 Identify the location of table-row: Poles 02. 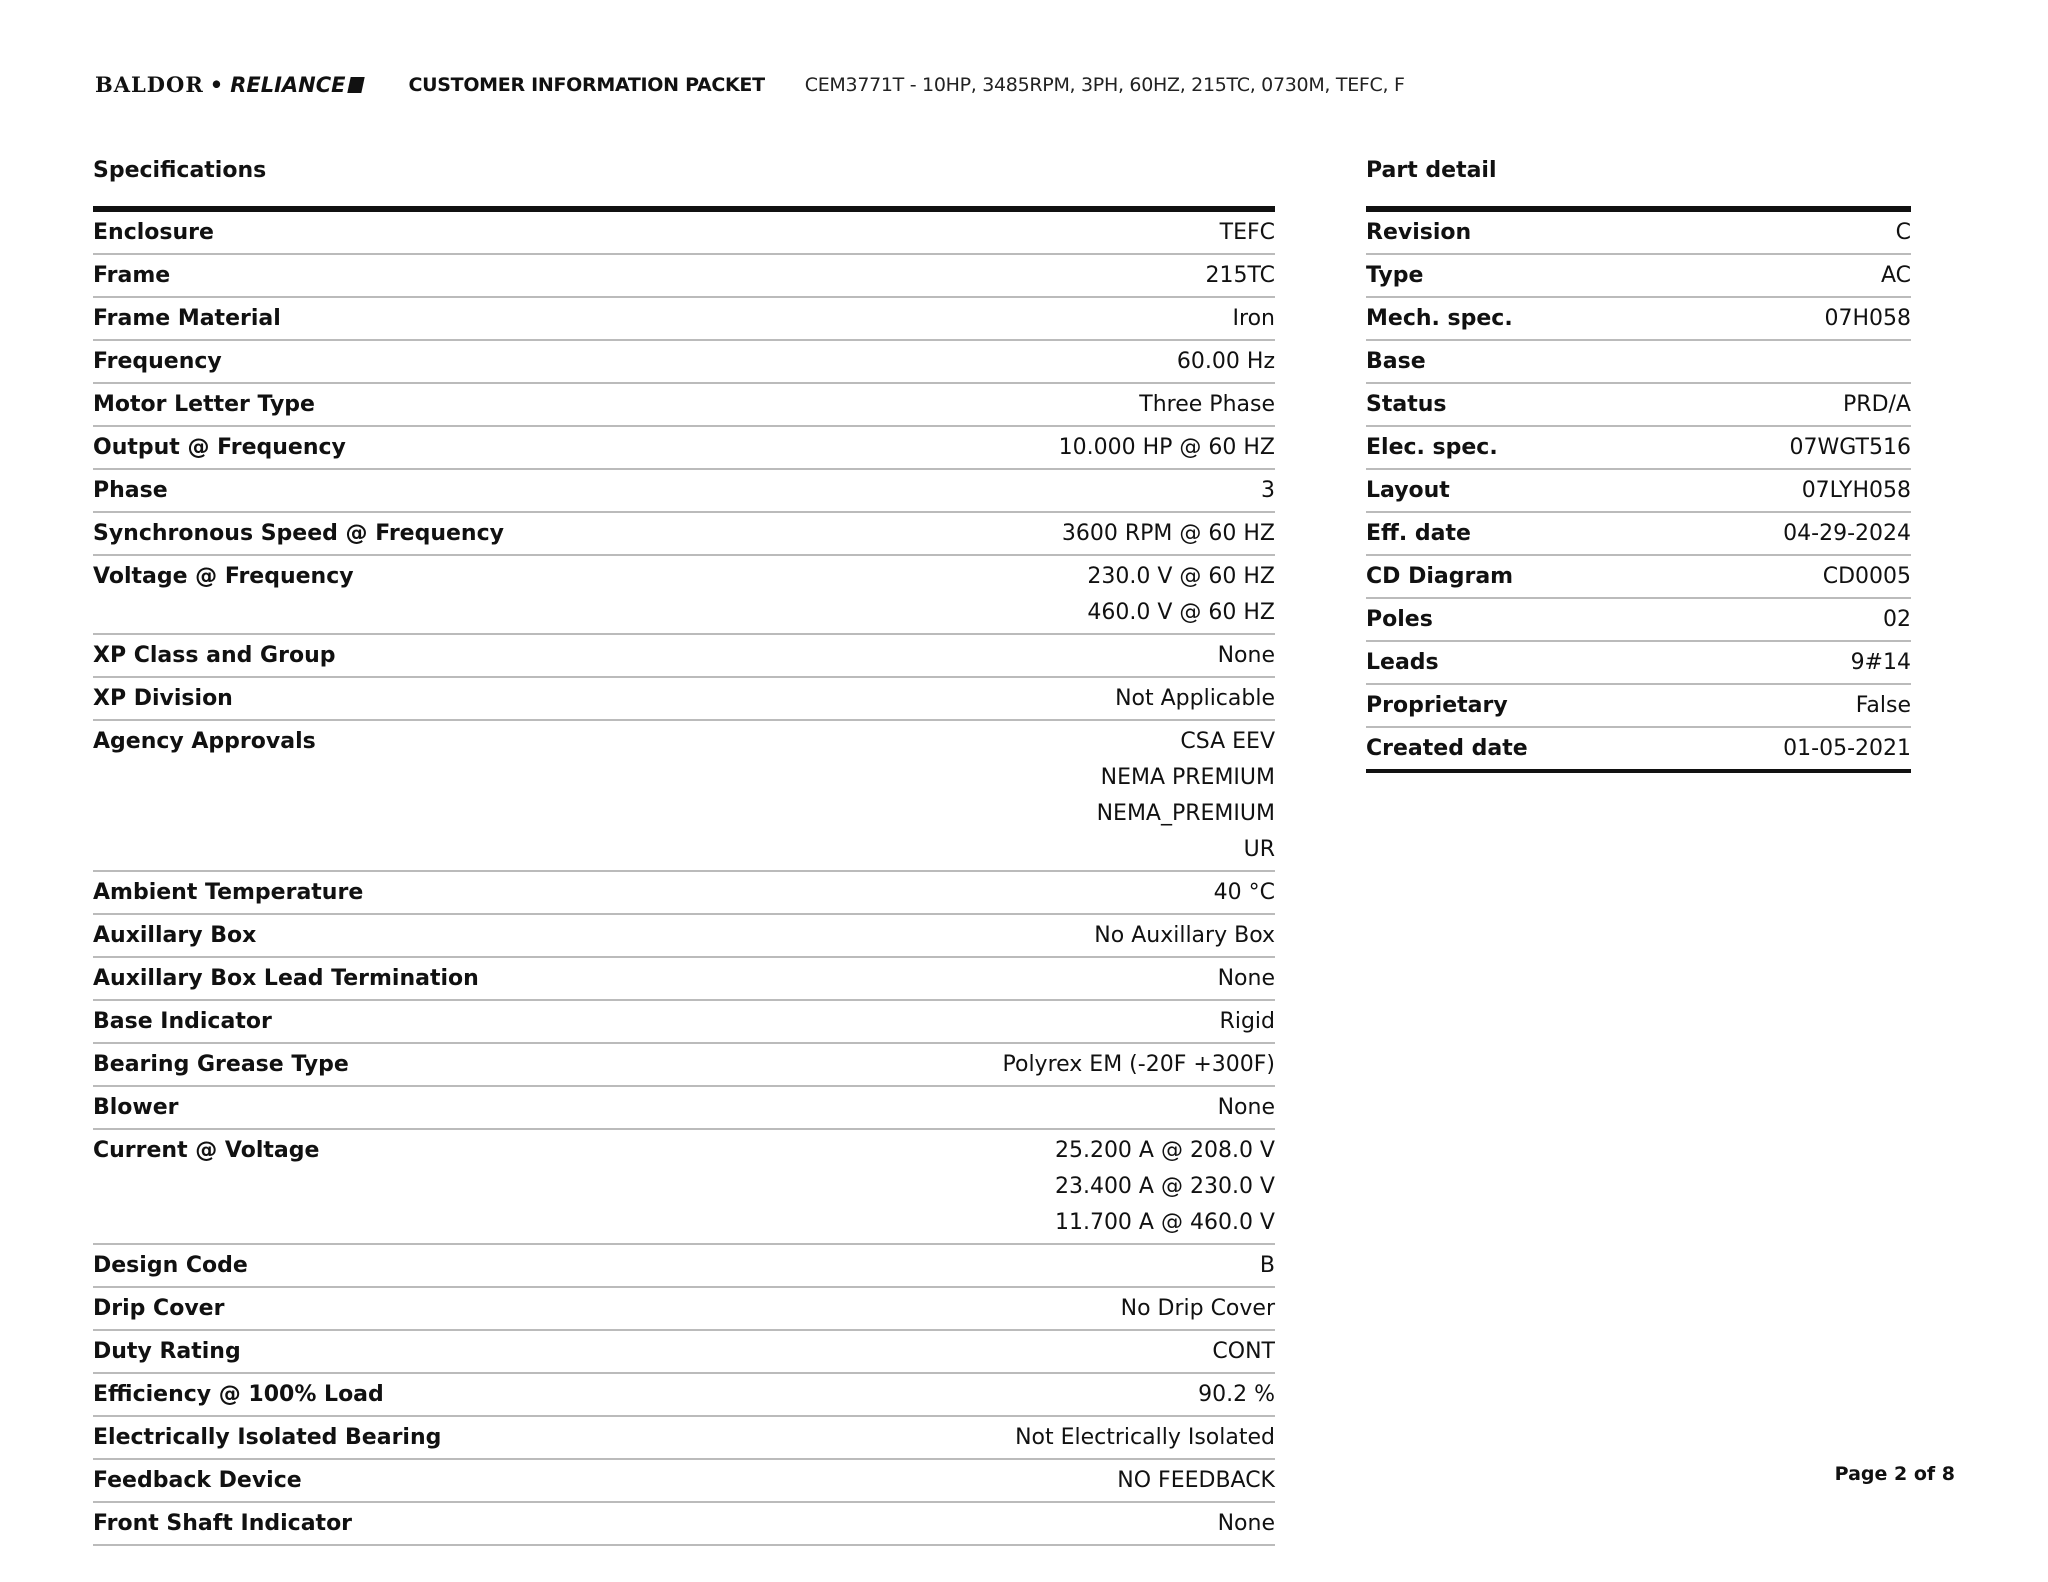
(1638, 620).